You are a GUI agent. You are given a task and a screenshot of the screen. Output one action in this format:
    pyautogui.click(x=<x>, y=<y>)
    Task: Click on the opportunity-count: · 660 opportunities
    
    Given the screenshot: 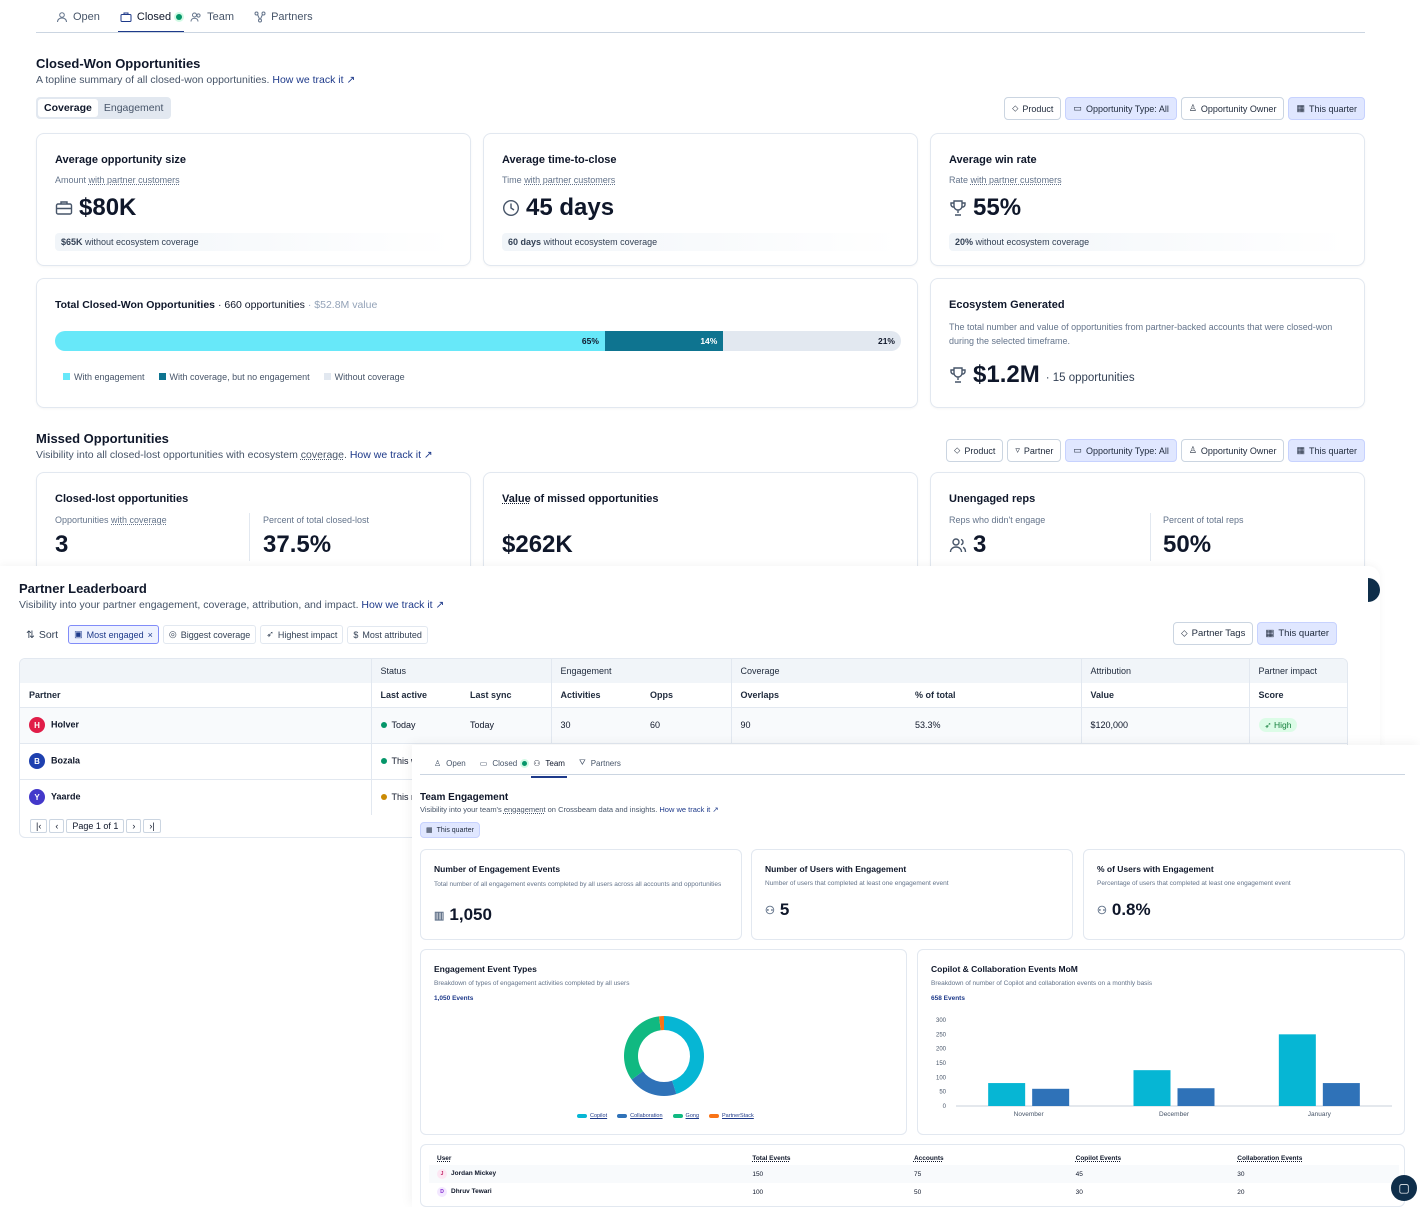 What is the action you would take?
    pyautogui.click(x=261, y=305)
    